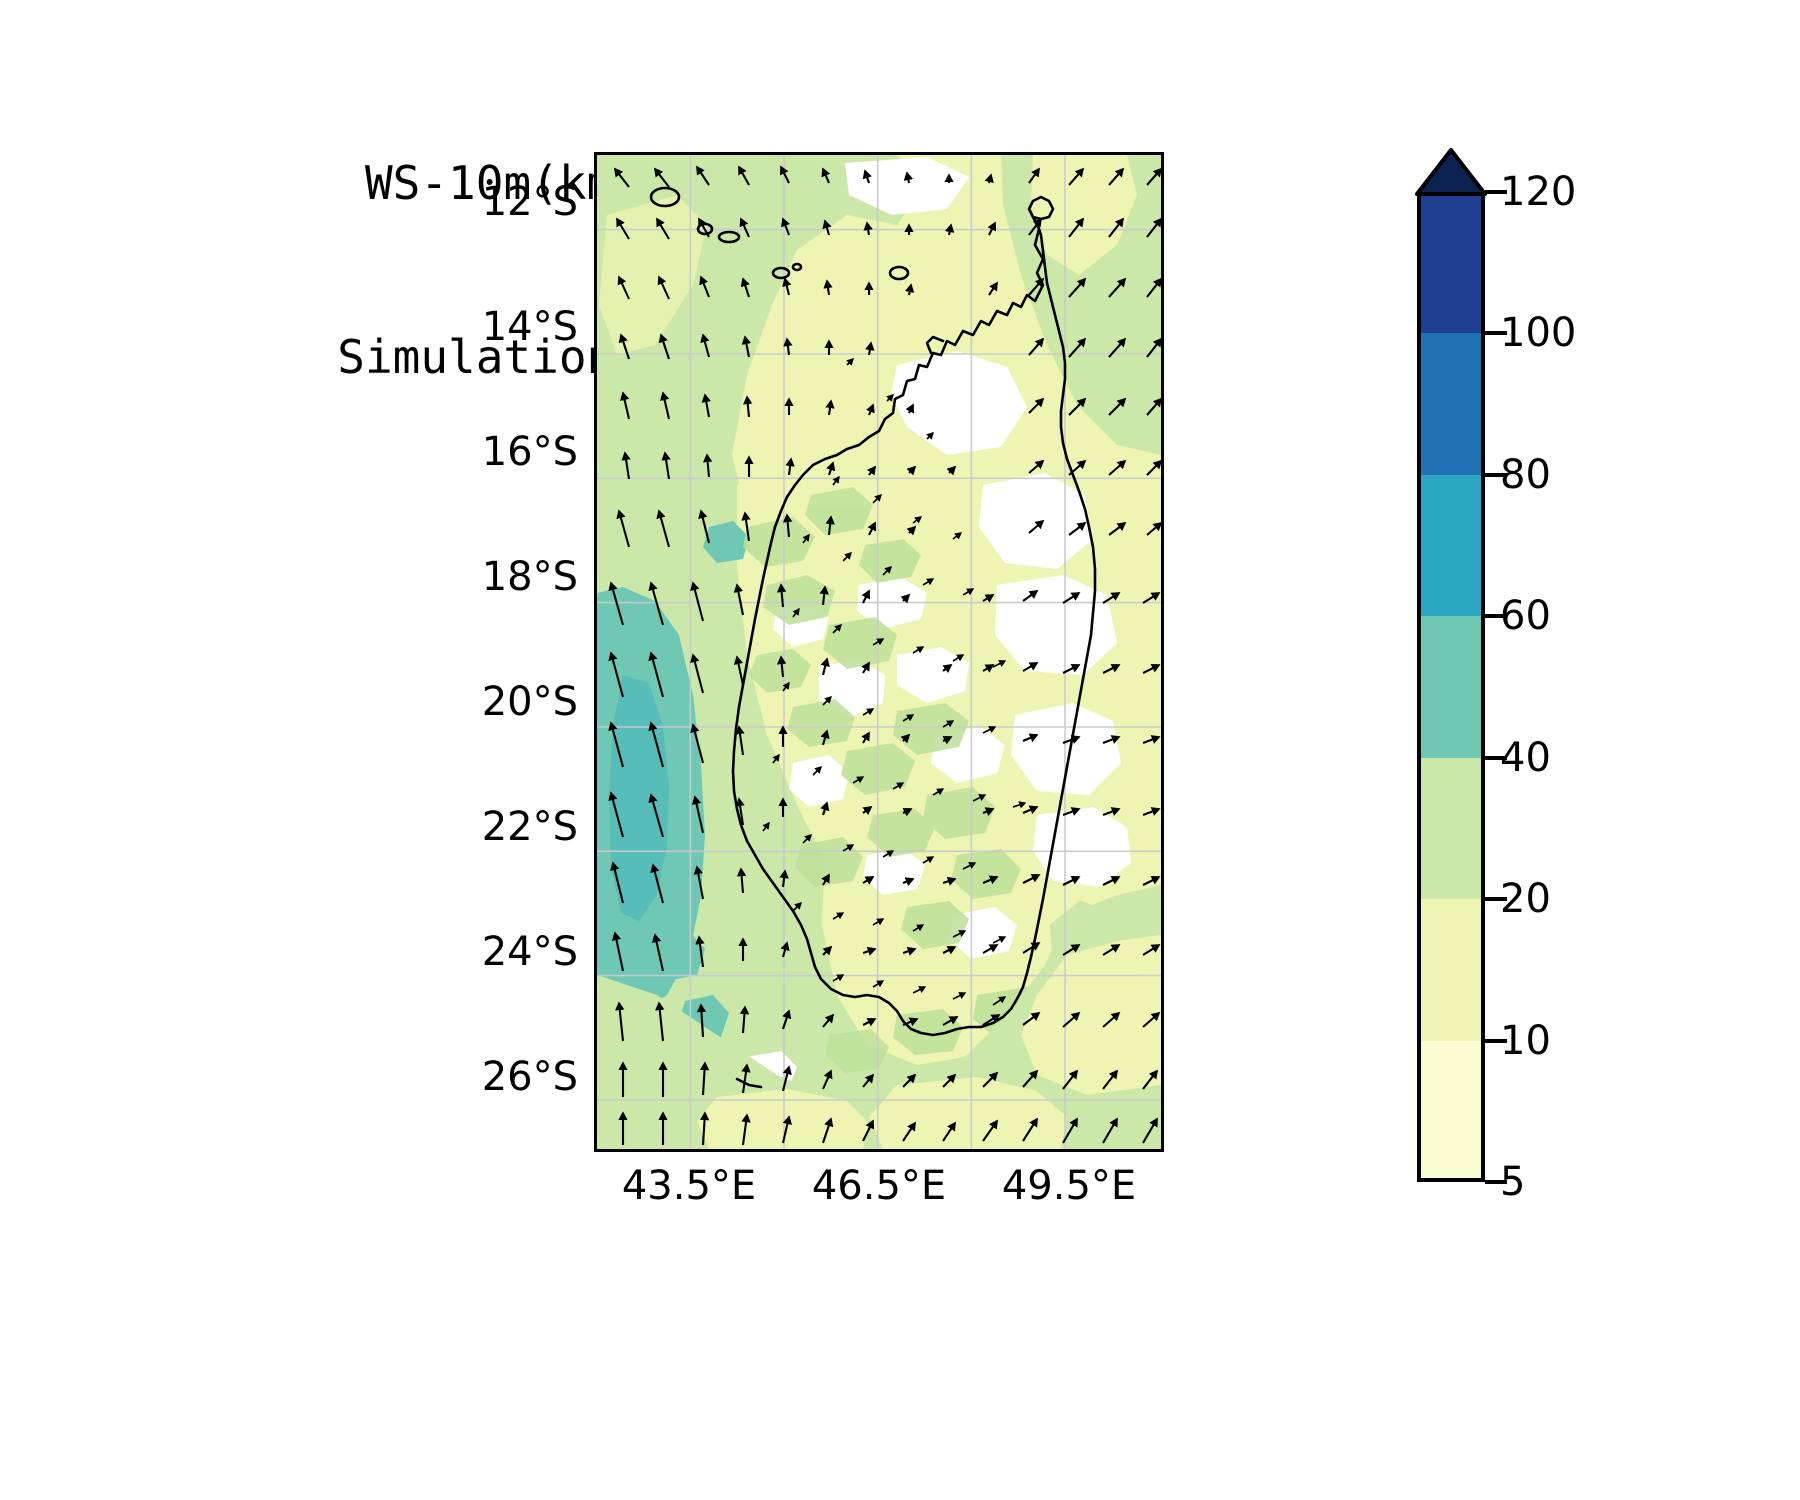 The height and width of the screenshot is (1500, 1800). I want to click on x-tick-label: 46.5°E, so click(879, 1186).